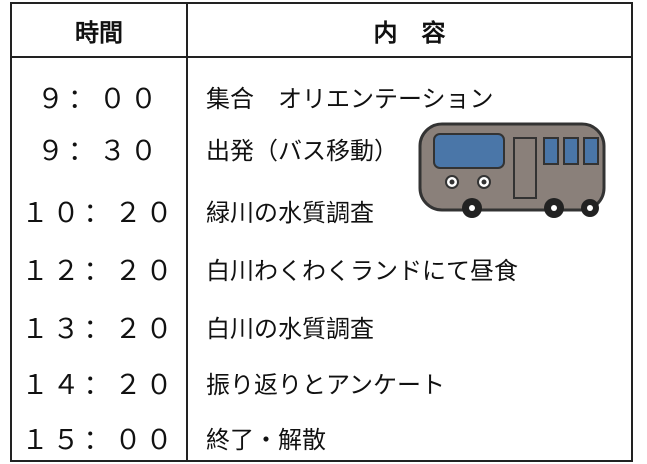 Image resolution: width=647 pixels, height=464 pixels. What do you see at coordinates (99, 329) in the screenshot?
I see `time-cell: １３：２０` at bounding box center [99, 329].